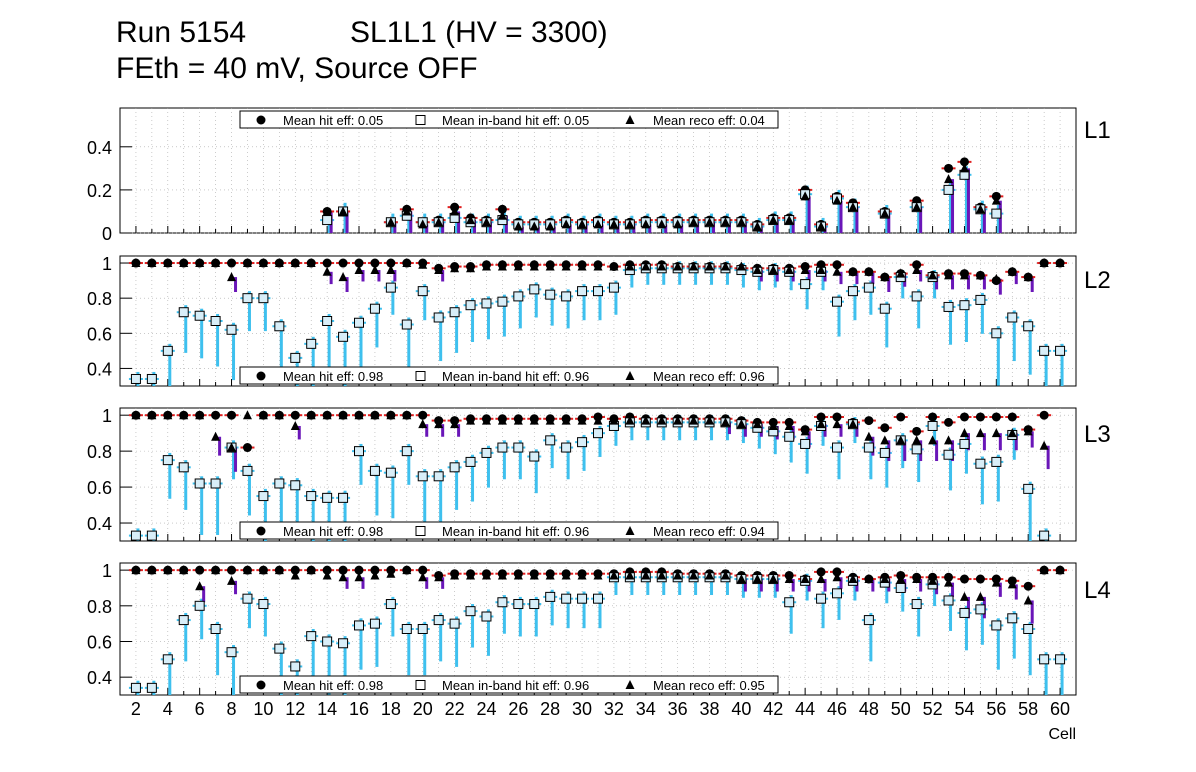 This screenshot has width=1196, height=772. I want to click on legend-reco-label: Mean reco eff: 0.04, so click(709, 120).